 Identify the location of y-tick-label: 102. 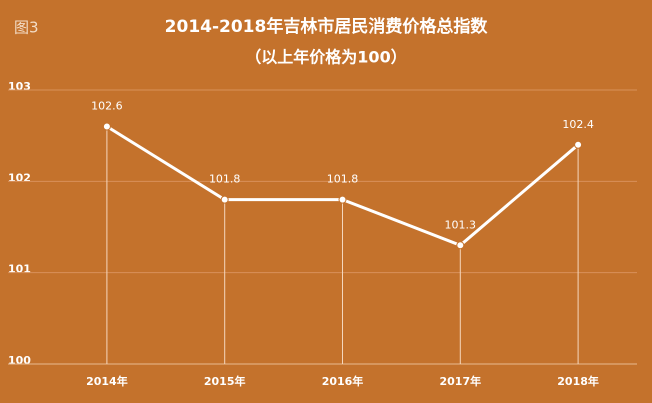
(19, 177).